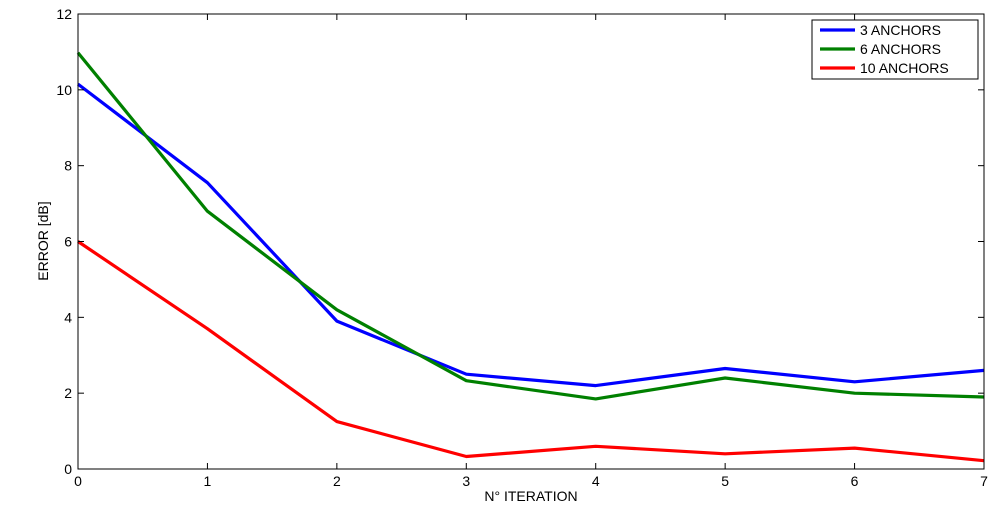 The image size is (1000, 514). I want to click on x-tick-label: 7, so click(984, 481).